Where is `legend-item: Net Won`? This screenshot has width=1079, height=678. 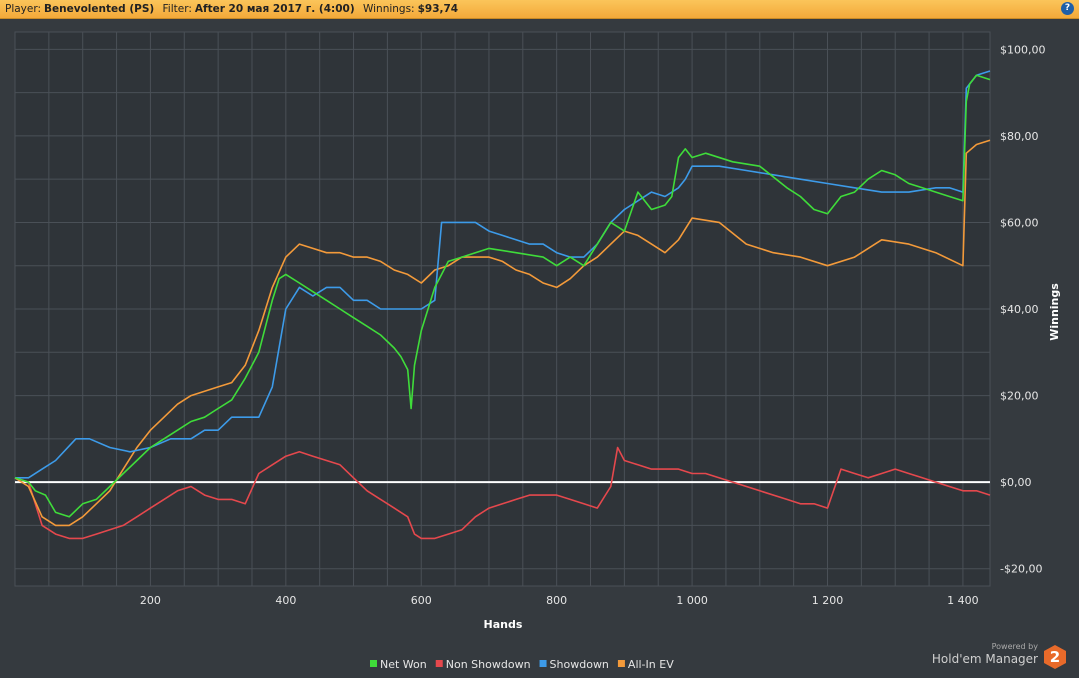
legend-item: Net Won is located at coordinates (398, 664).